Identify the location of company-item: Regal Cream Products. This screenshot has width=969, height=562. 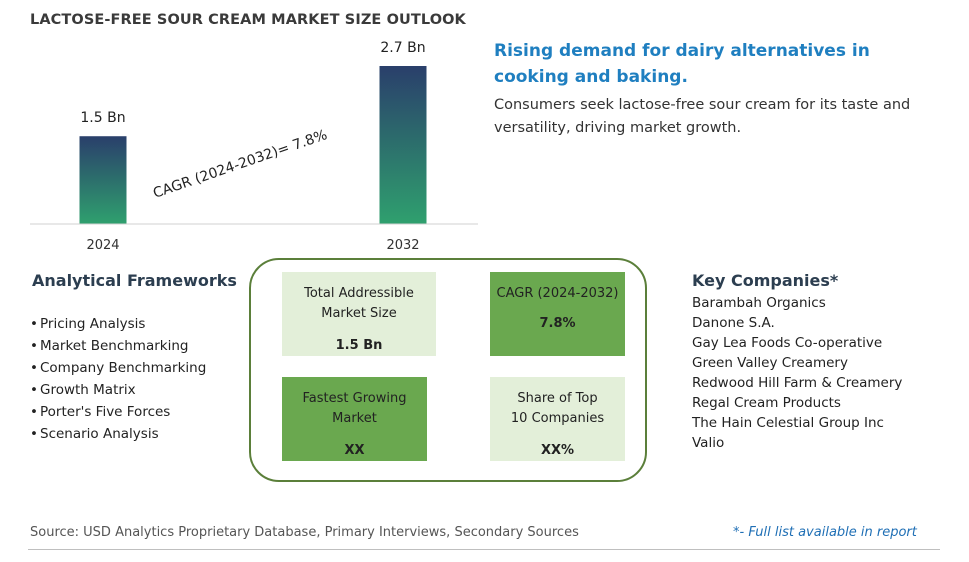
(766, 403).